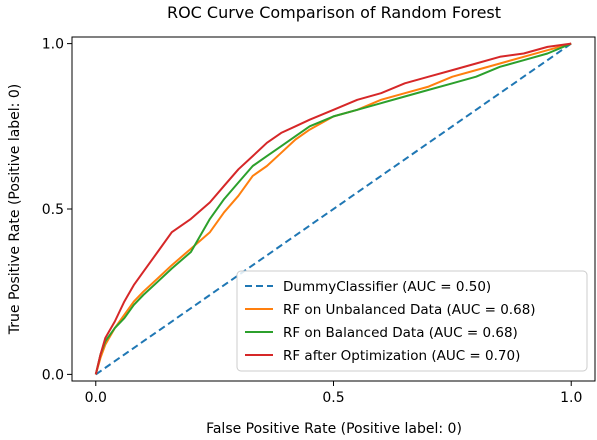 This screenshot has height=440, width=597. I want to click on y-tick-label: 1.0, so click(53, 45).